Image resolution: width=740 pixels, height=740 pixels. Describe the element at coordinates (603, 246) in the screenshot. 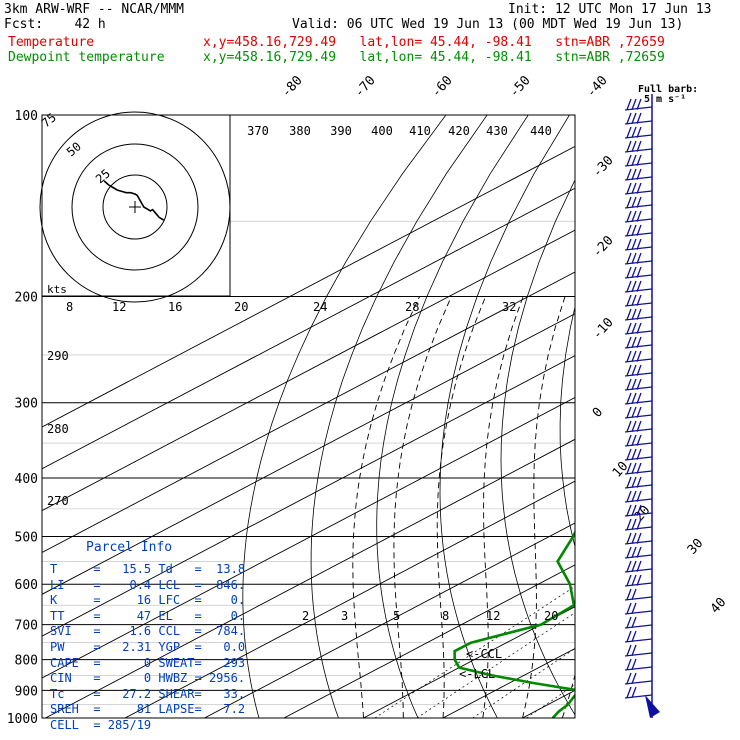

I see `isotherm-label: -20` at that location.